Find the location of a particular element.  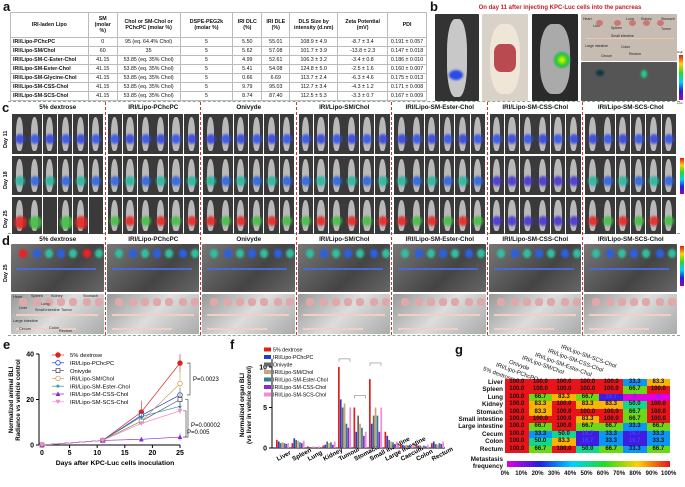

colorbar-tick-label: 20% is located at coordinates (537, 474).